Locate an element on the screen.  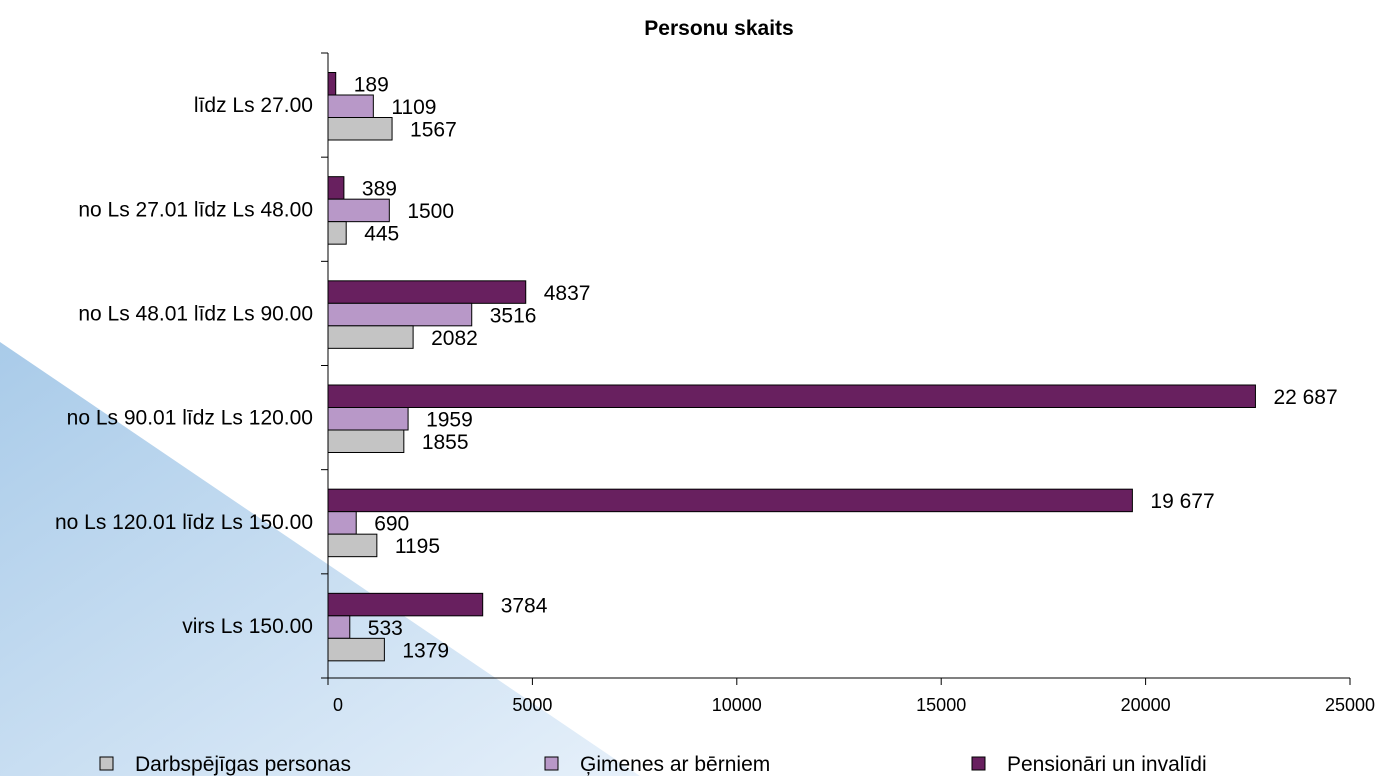
data-label: 389 is located at coordinates (379, 189).